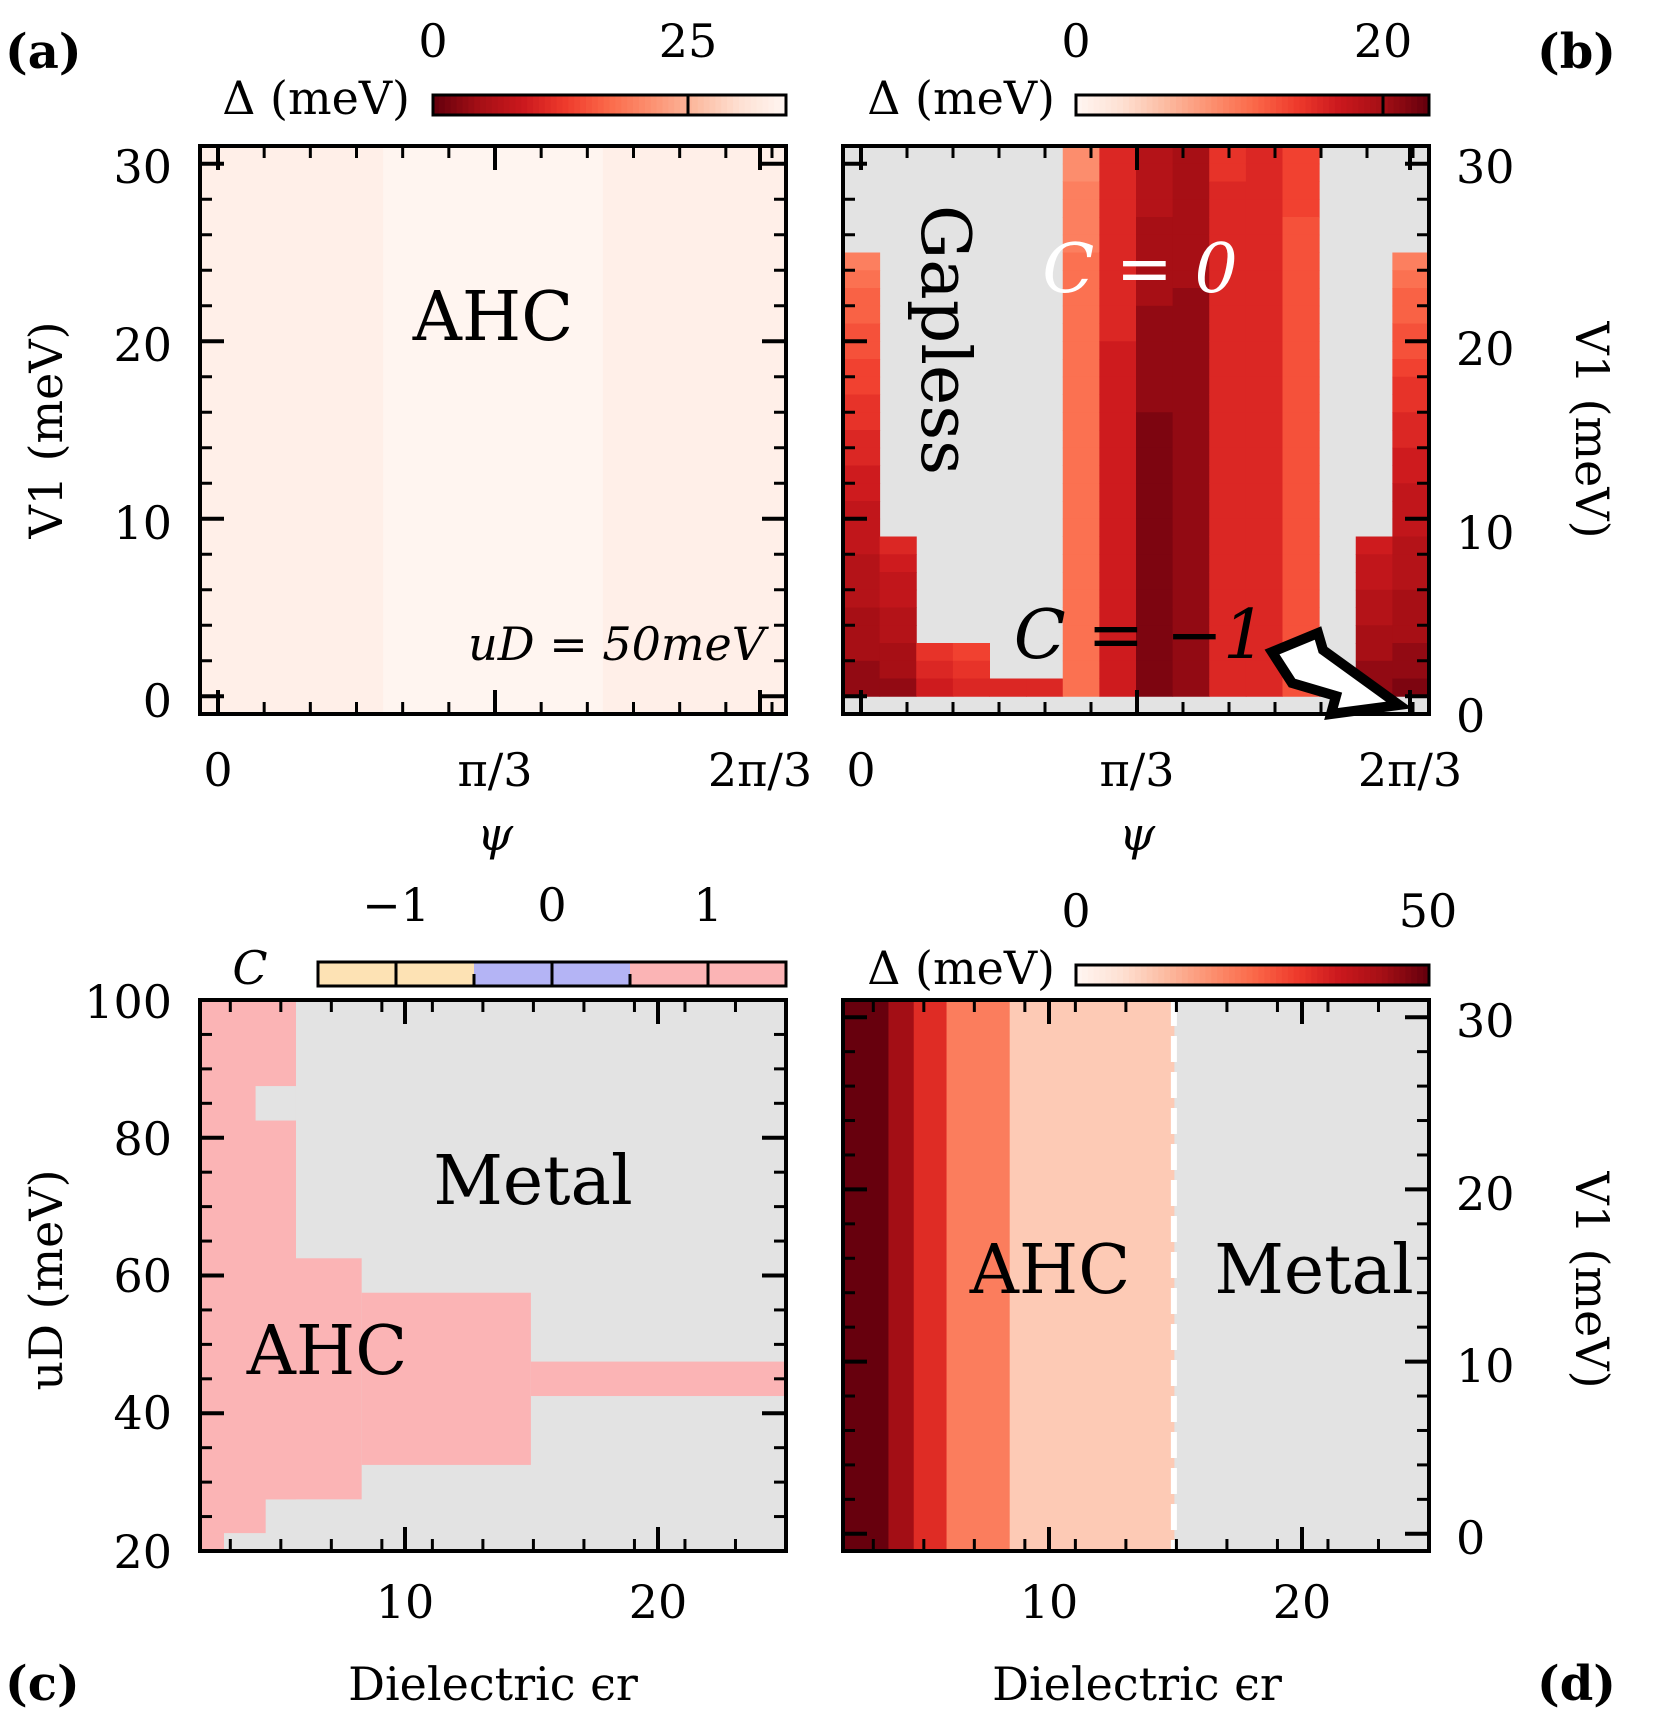  I want to click on panel-label-b: (b), so click(1576, 52).